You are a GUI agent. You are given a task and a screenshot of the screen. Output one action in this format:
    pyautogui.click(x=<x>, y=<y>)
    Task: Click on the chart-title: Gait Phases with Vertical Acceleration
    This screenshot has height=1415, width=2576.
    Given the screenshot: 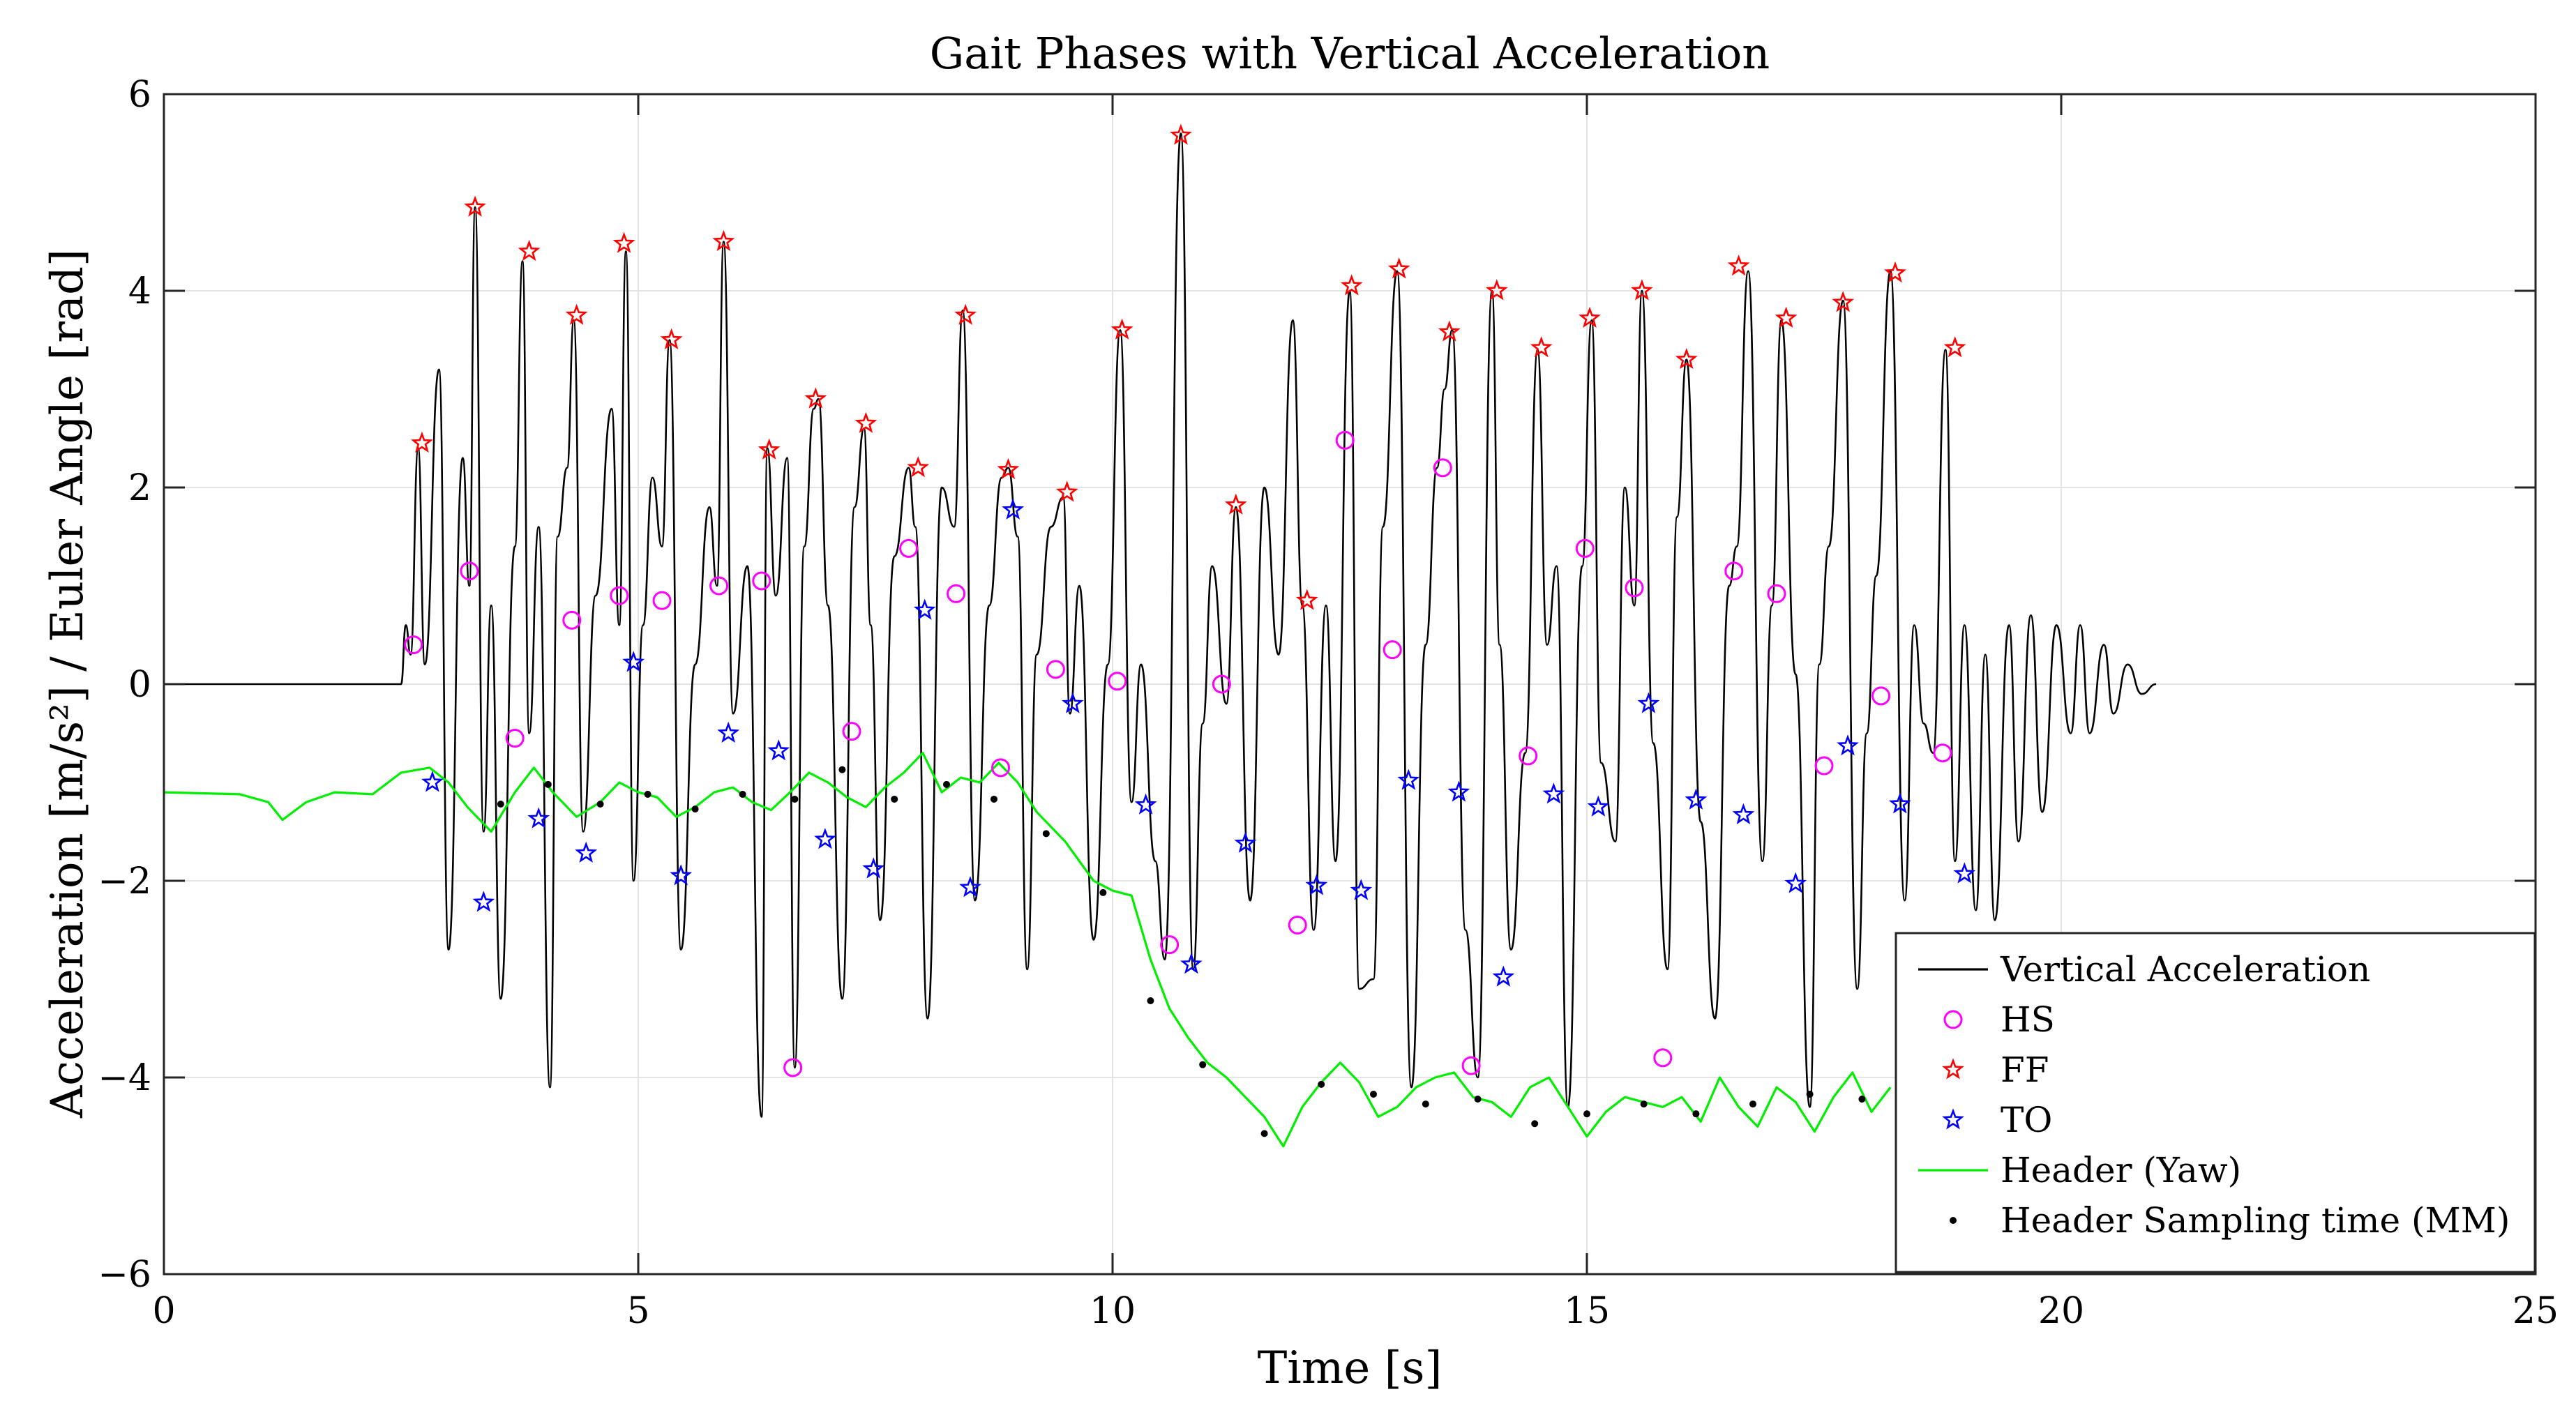 What is the action you would take?
    pyautogui.click(x=1350, y=53)
    